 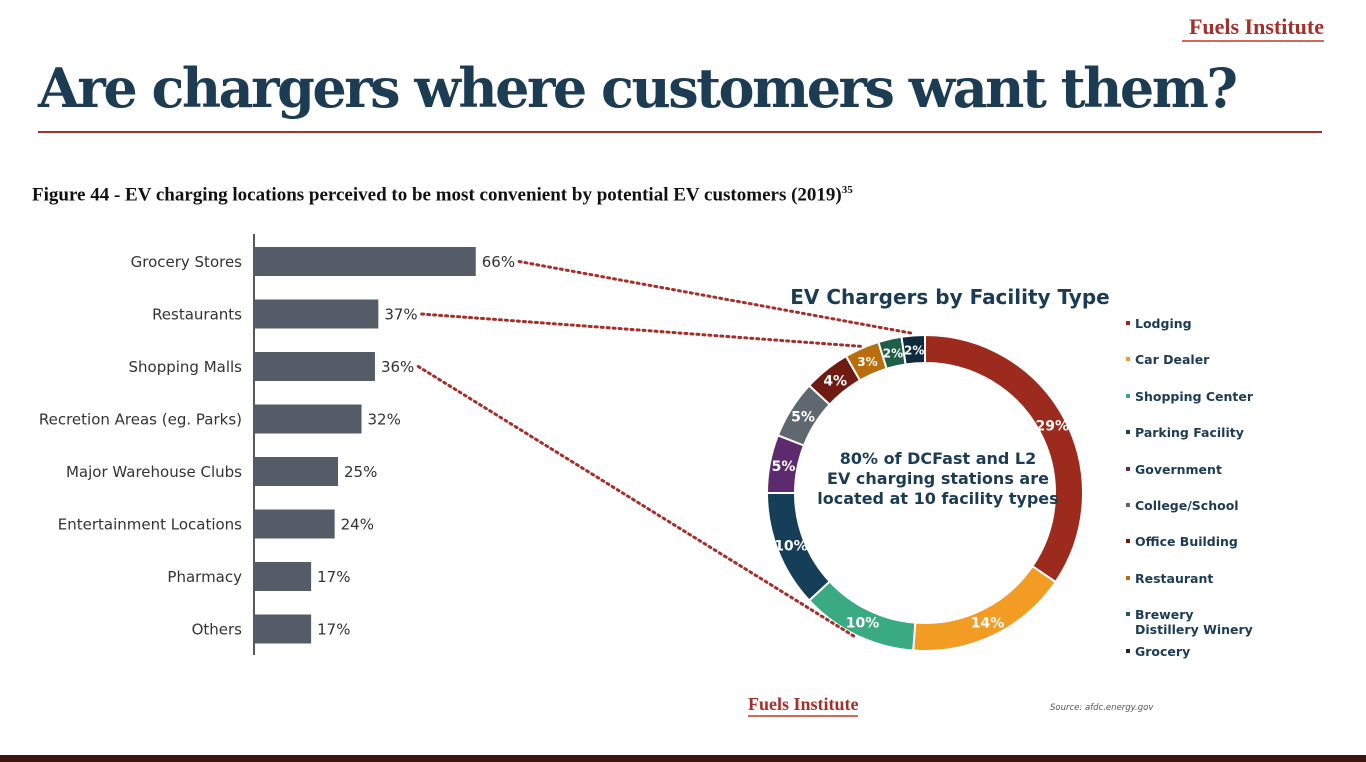 What do you see at coordinates (803, 716) in the screenshot?
I see `brand-underline-bottom` at bounding box center [803, 716].